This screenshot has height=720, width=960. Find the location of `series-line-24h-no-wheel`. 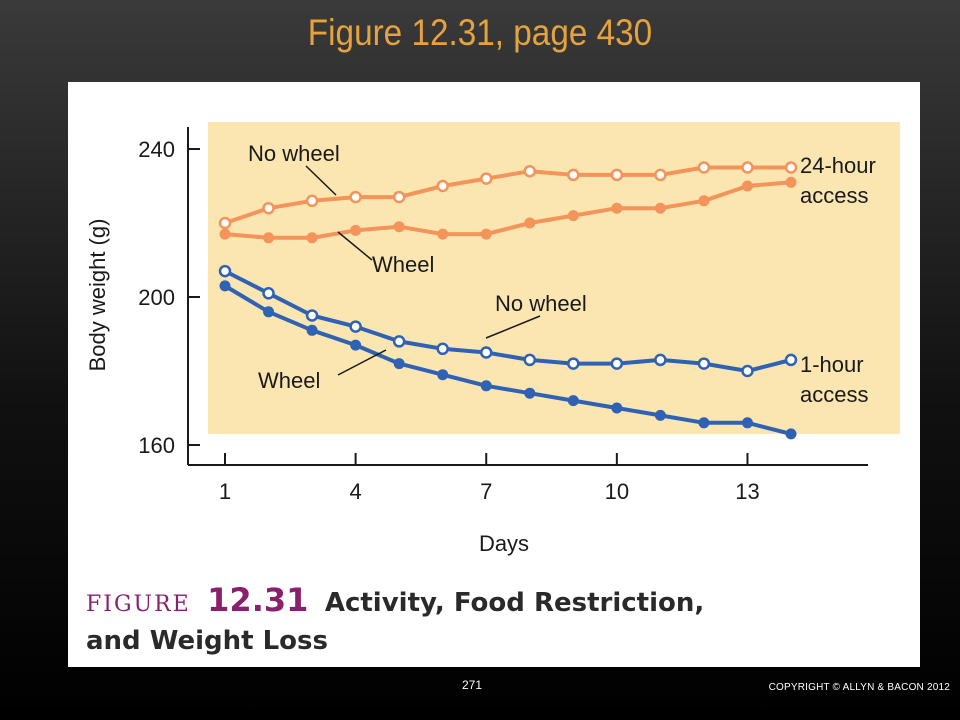

series-line-24h-no-wheel is located at coordinates (507, 195).